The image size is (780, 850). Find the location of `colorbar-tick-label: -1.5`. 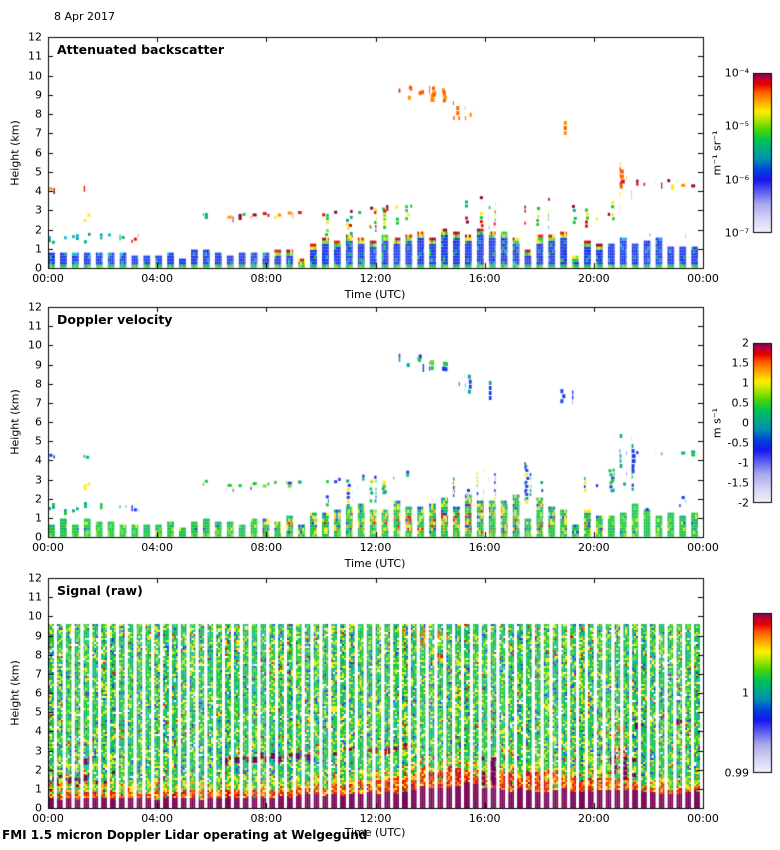

colorbar-tick-label: -1.5 is located at coordinates (738, 483).